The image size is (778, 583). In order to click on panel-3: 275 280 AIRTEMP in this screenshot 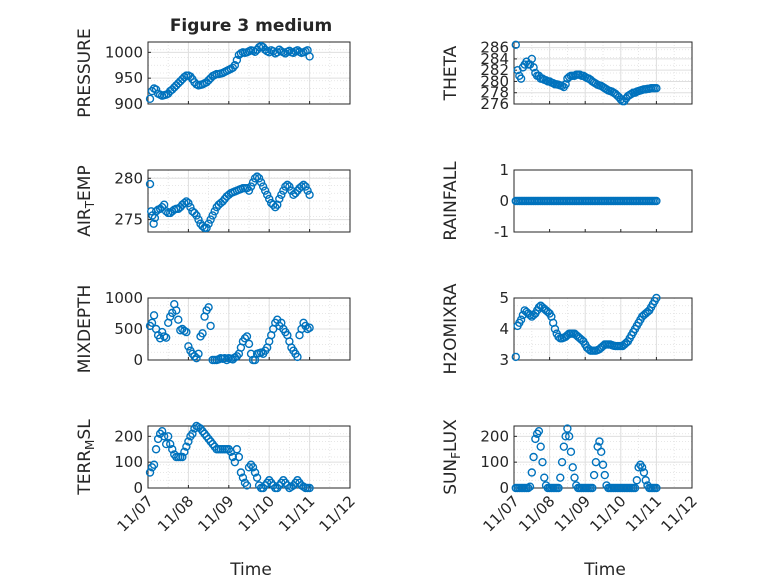, I will do `click(213, 201)`.